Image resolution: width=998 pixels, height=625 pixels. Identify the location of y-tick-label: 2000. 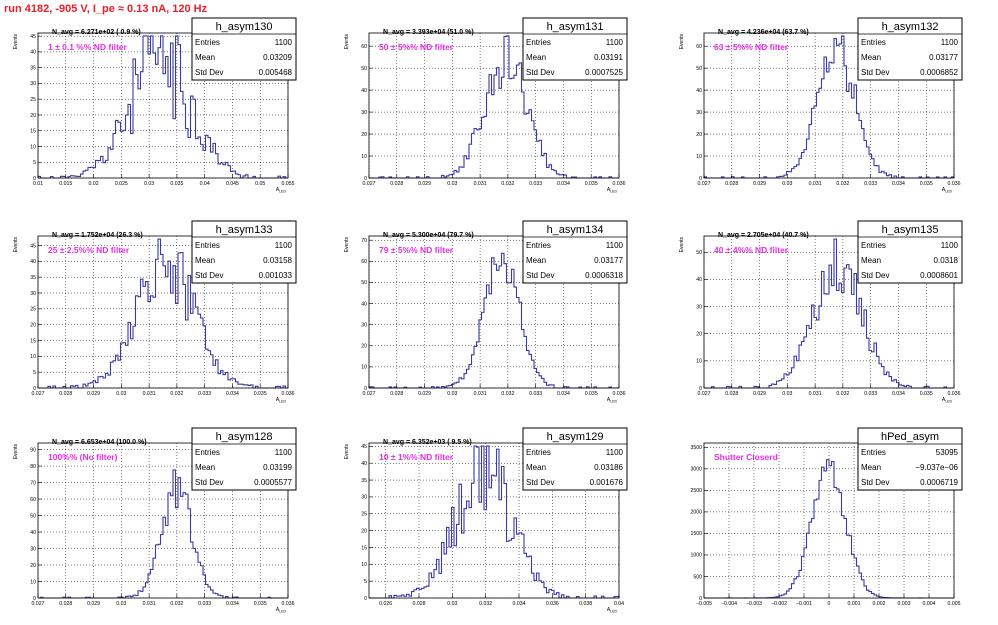
(696, 513).